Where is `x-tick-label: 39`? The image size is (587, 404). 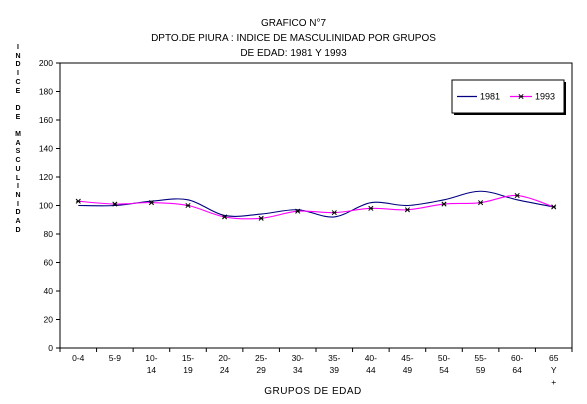 x-tick-label: 39 is located at coordinates (335, 370).